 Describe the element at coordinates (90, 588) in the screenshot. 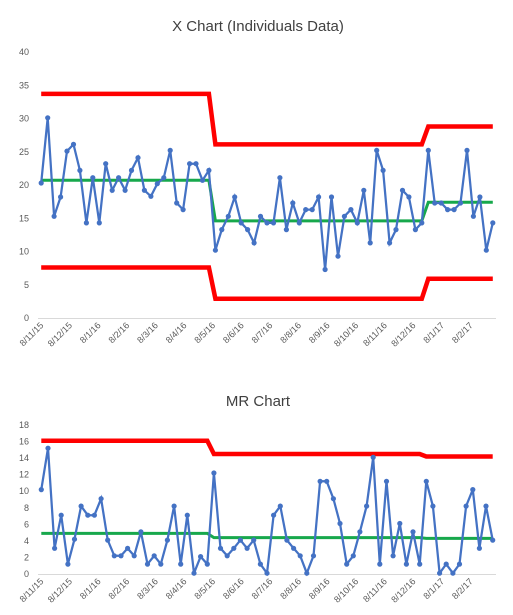

I see `mr-chart-x-tick-label: 8/1/16` at that location.